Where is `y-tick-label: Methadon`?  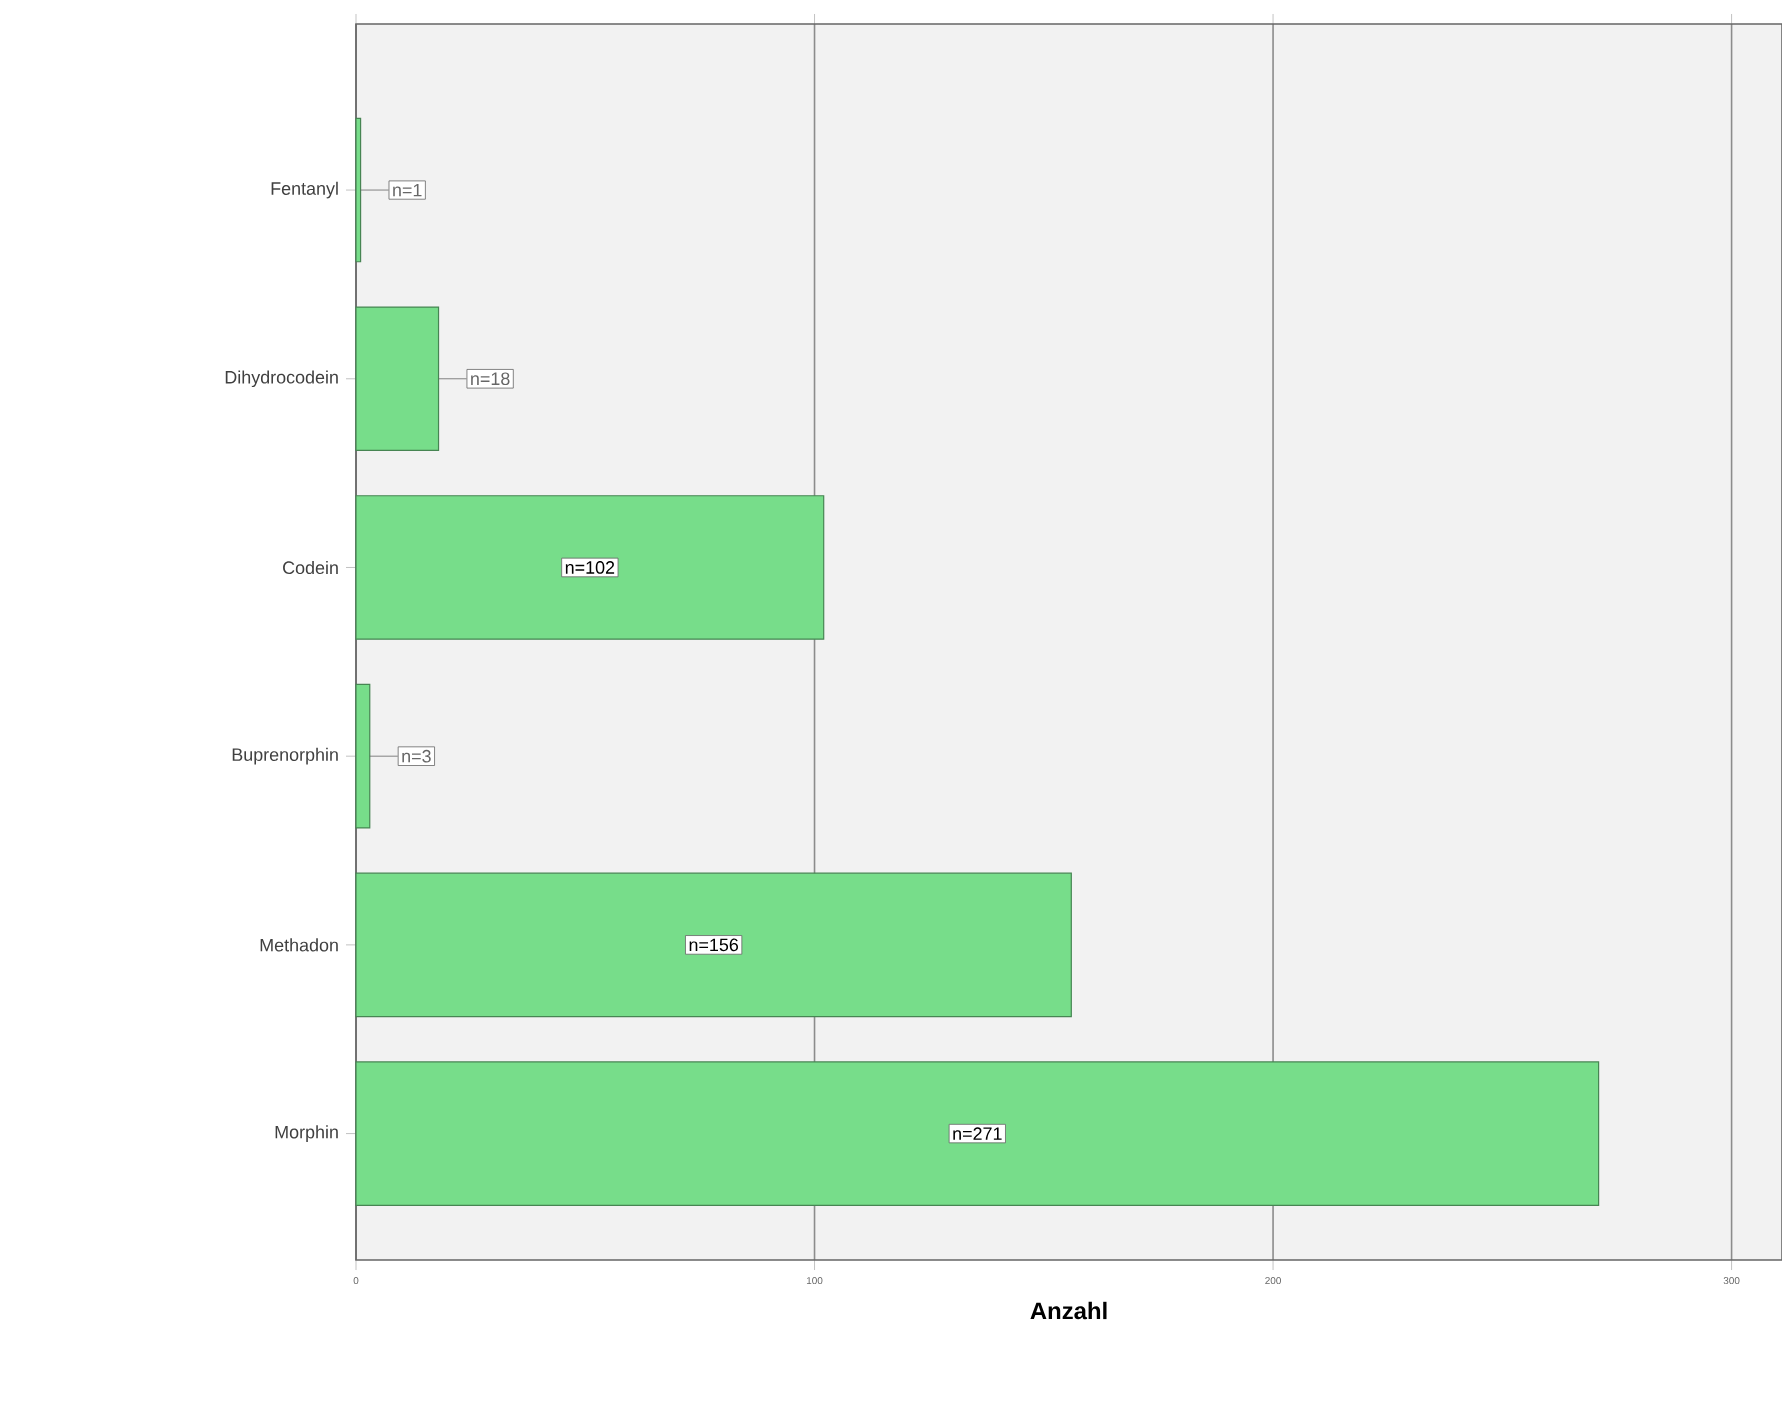 y-tick-label: Methadon is located at coordinates (299, 945).